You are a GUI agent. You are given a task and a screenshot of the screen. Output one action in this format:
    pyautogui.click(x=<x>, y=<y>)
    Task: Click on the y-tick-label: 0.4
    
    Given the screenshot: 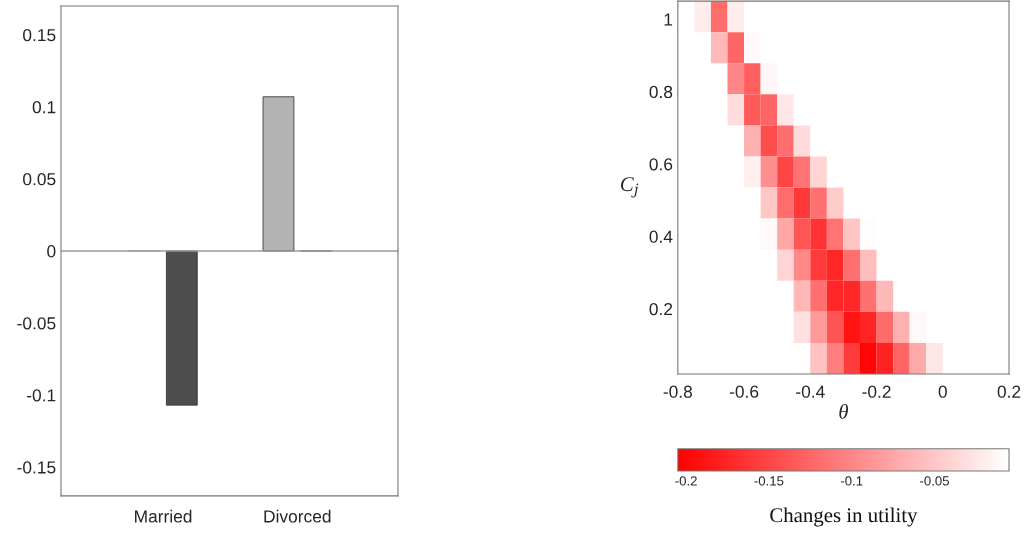 What is the action you would take?
    pyautogui.click(x=661, y=236)
    